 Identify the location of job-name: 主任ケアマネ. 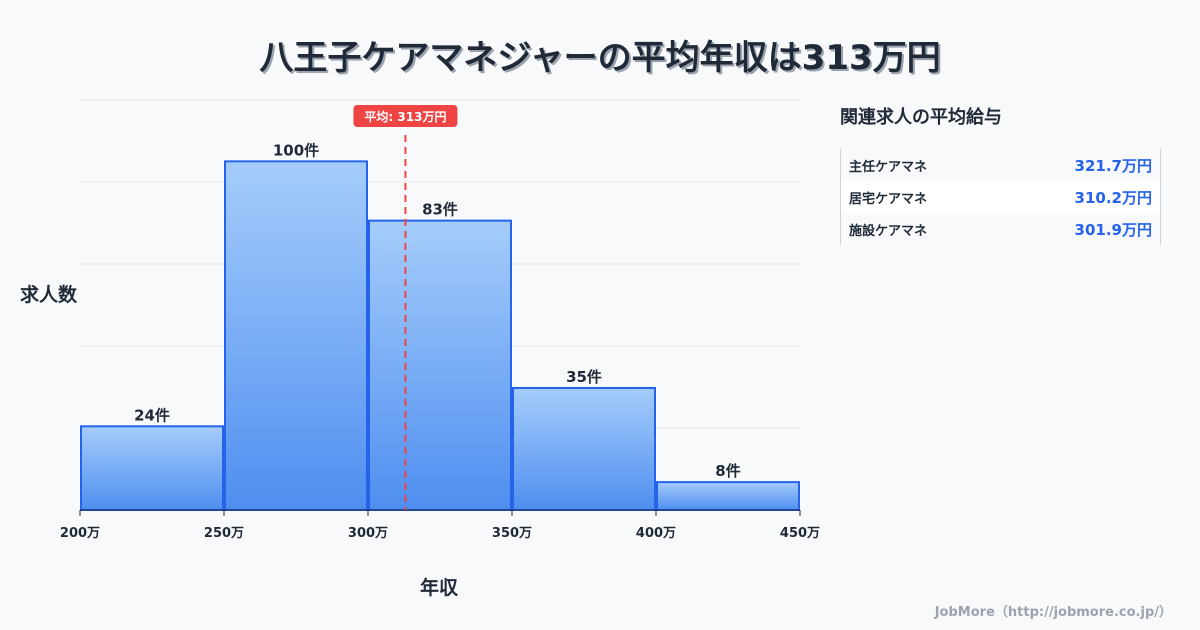
(888, 167).